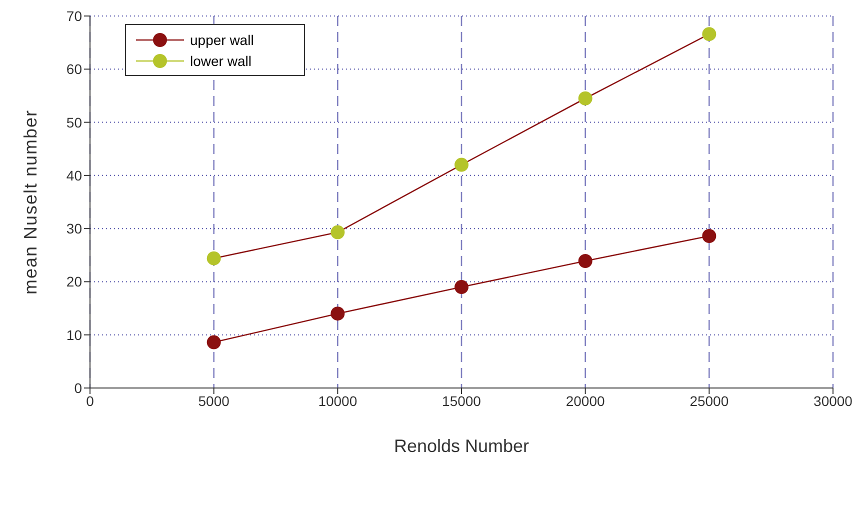 The width and height of the screenshot is (853, 520). What do you see at coordinates (74, 175) in the screenshot?
I see `y-tick-label: 40` at bounding box center [74, 175].